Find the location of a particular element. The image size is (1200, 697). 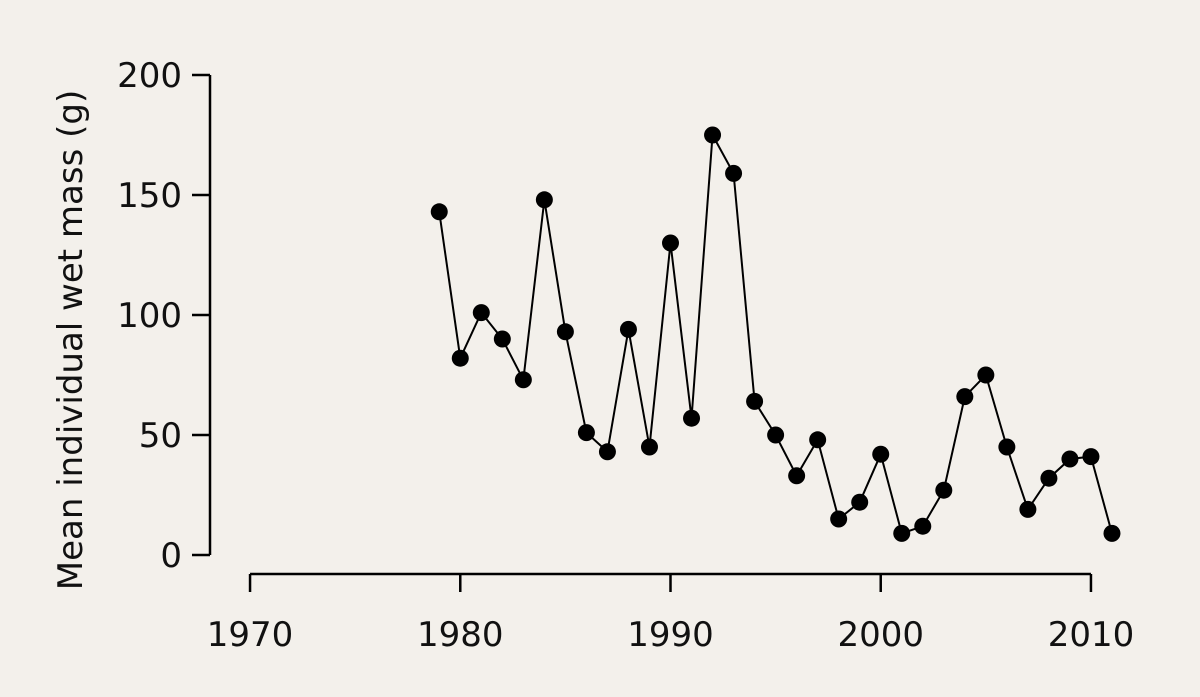

y-tick-label: 50 is located at coordinates (160, 436).